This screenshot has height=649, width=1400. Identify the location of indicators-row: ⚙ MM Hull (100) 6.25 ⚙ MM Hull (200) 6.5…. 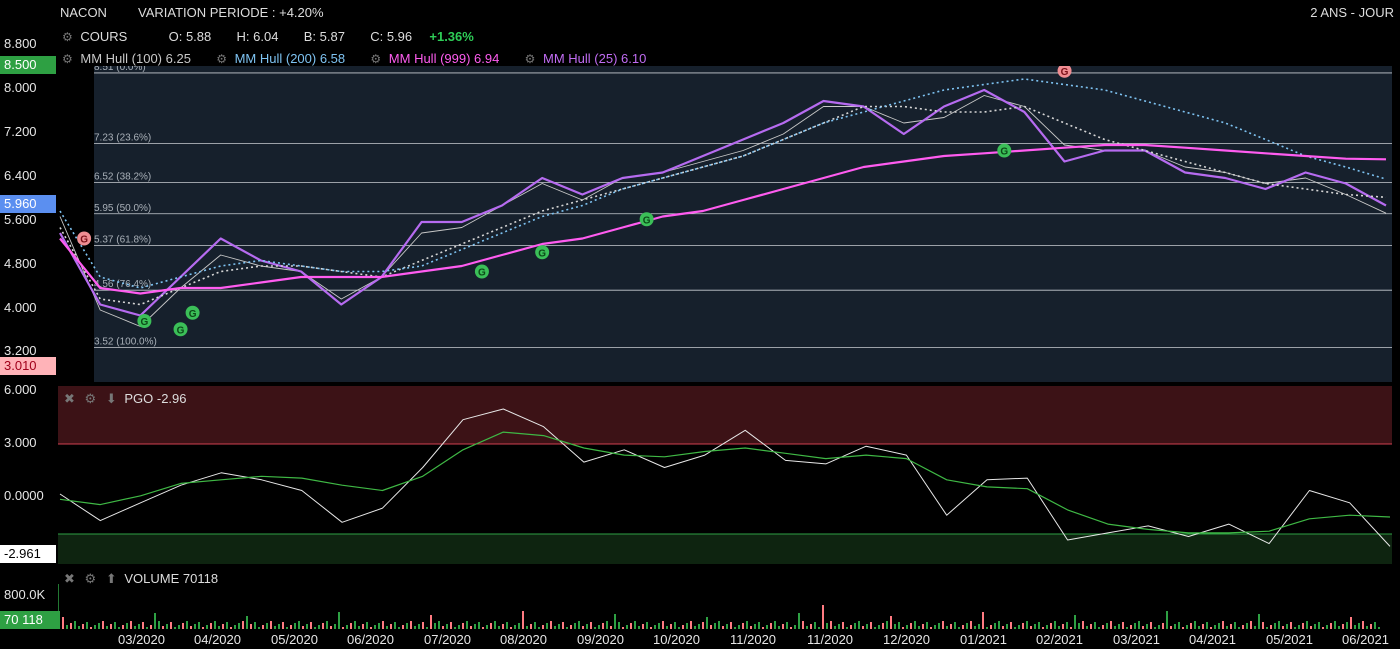
(354, 58).